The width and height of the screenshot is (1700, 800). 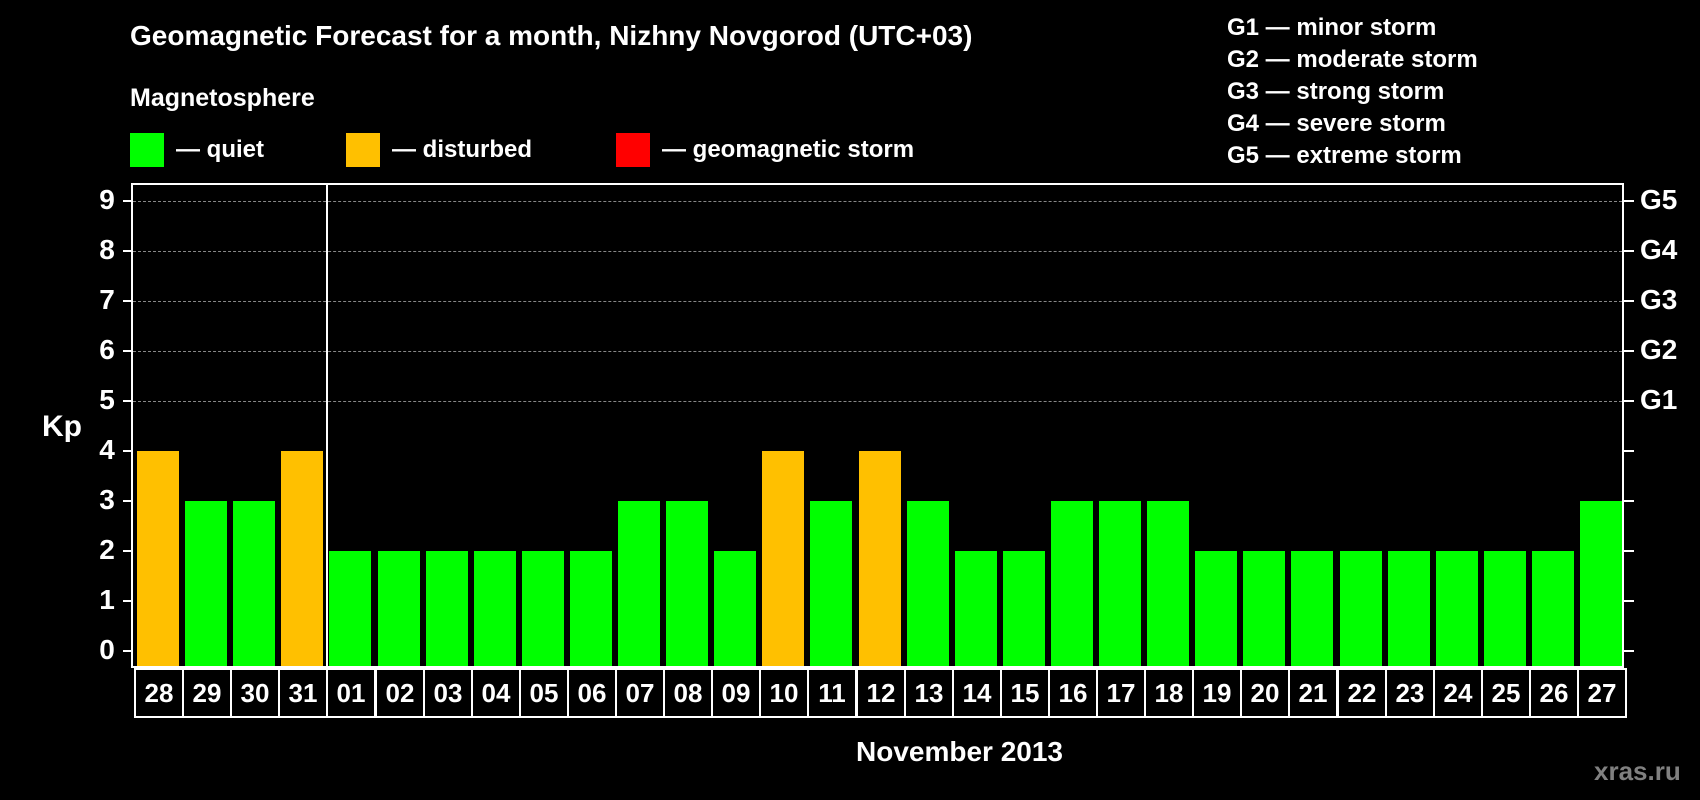 What do you see at coordinates (400, 693) in the screenshot?
I see `day-label: 02` at bounding box center [400, 693].